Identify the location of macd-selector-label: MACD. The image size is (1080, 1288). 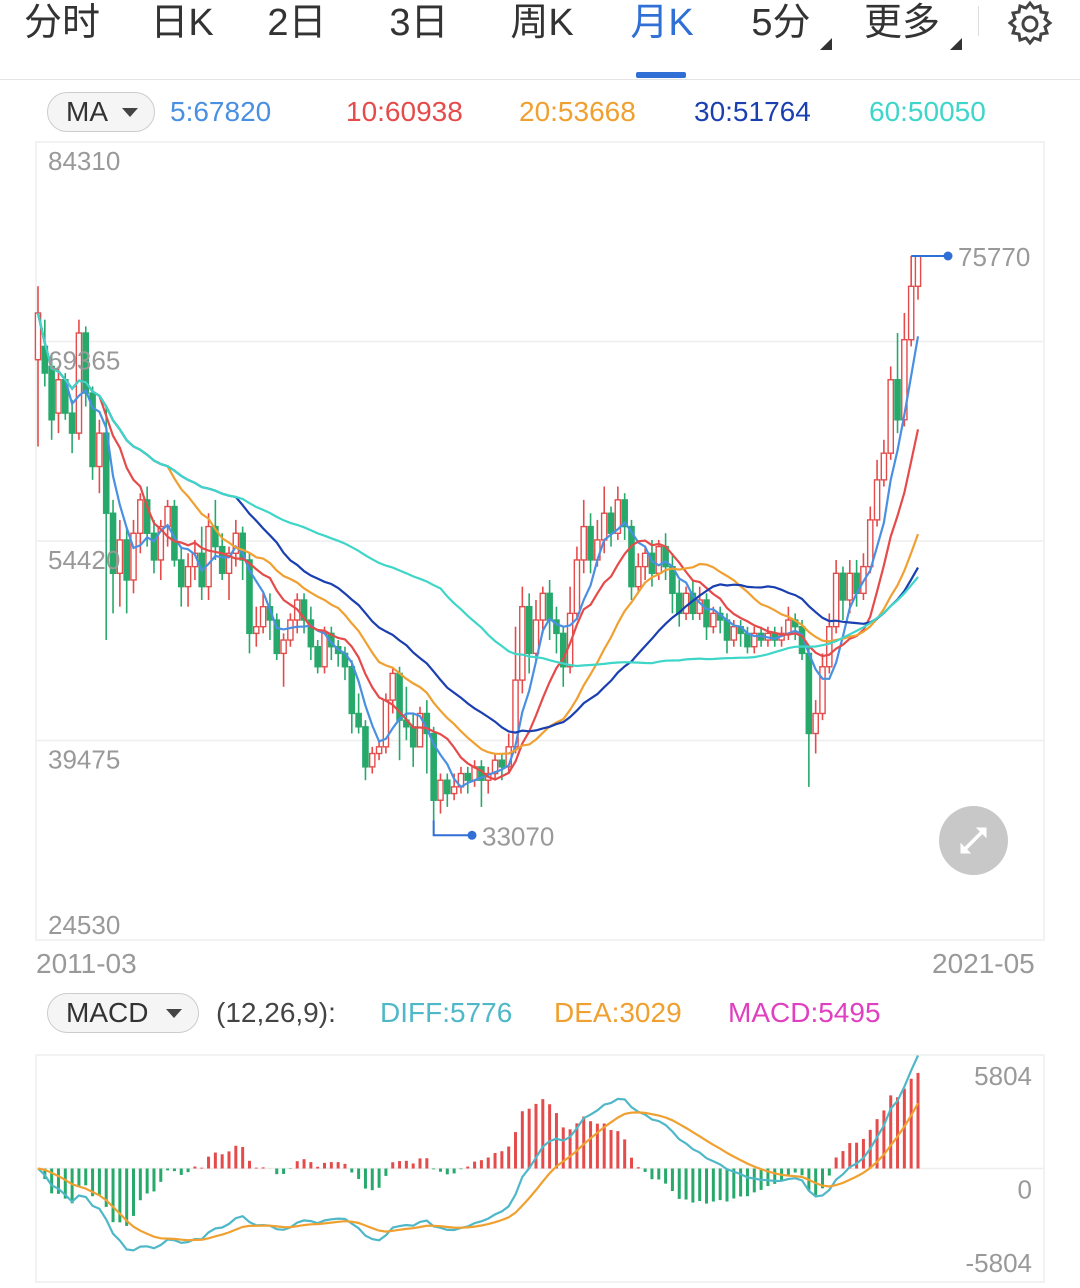
(107, 1012).